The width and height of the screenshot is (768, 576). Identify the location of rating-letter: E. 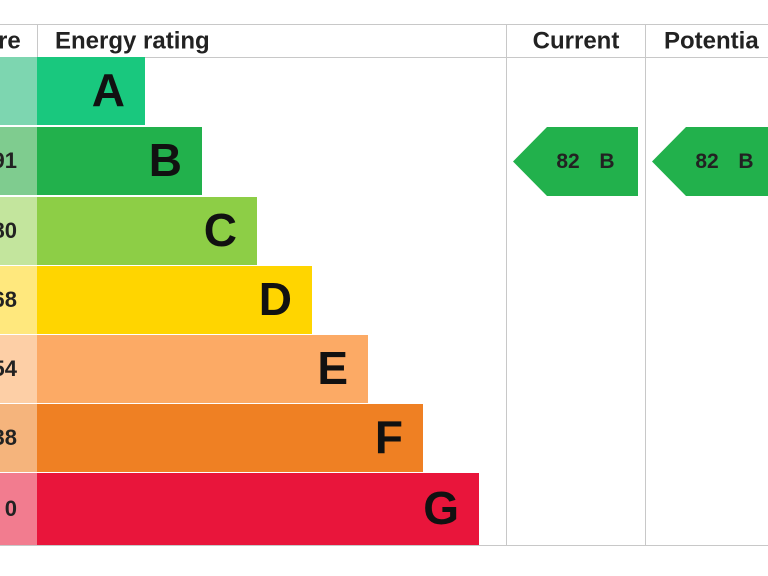
(332, 368).